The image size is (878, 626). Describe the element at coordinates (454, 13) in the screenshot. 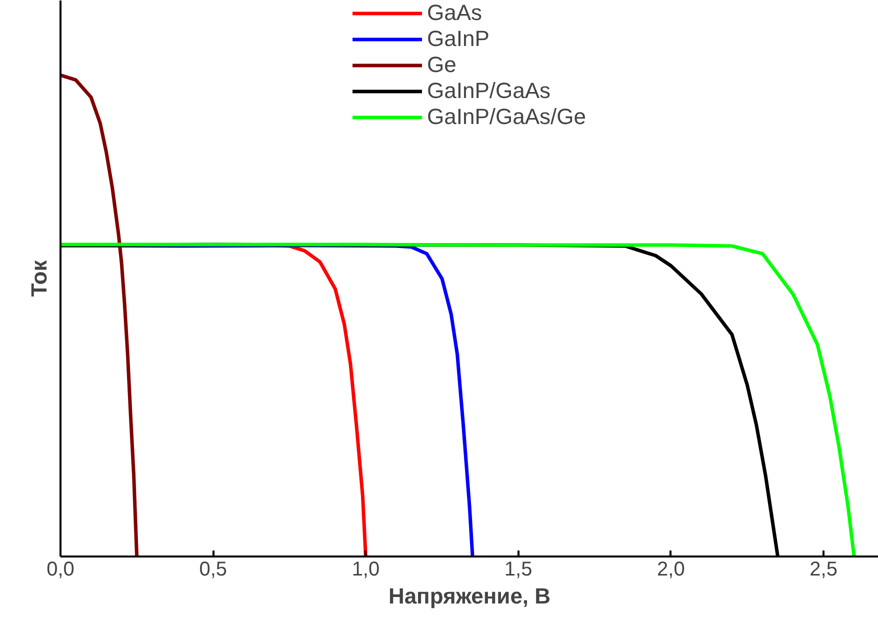

I see `legend-label: GaAs` at that location.